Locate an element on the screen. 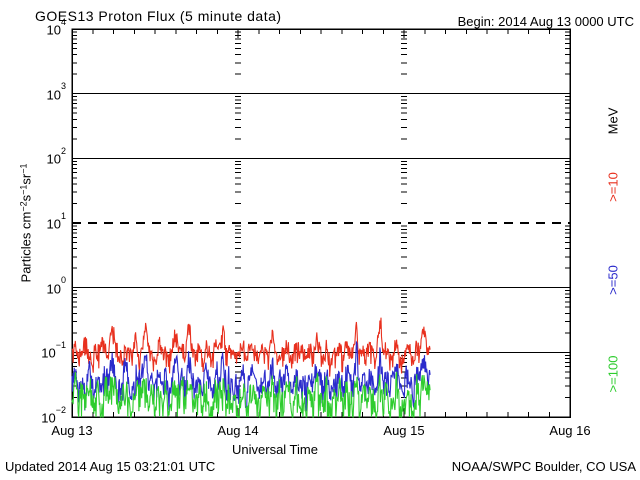 The image size is (640, 480). legend-label-50: >=50 is located at coordinates (613, 280).